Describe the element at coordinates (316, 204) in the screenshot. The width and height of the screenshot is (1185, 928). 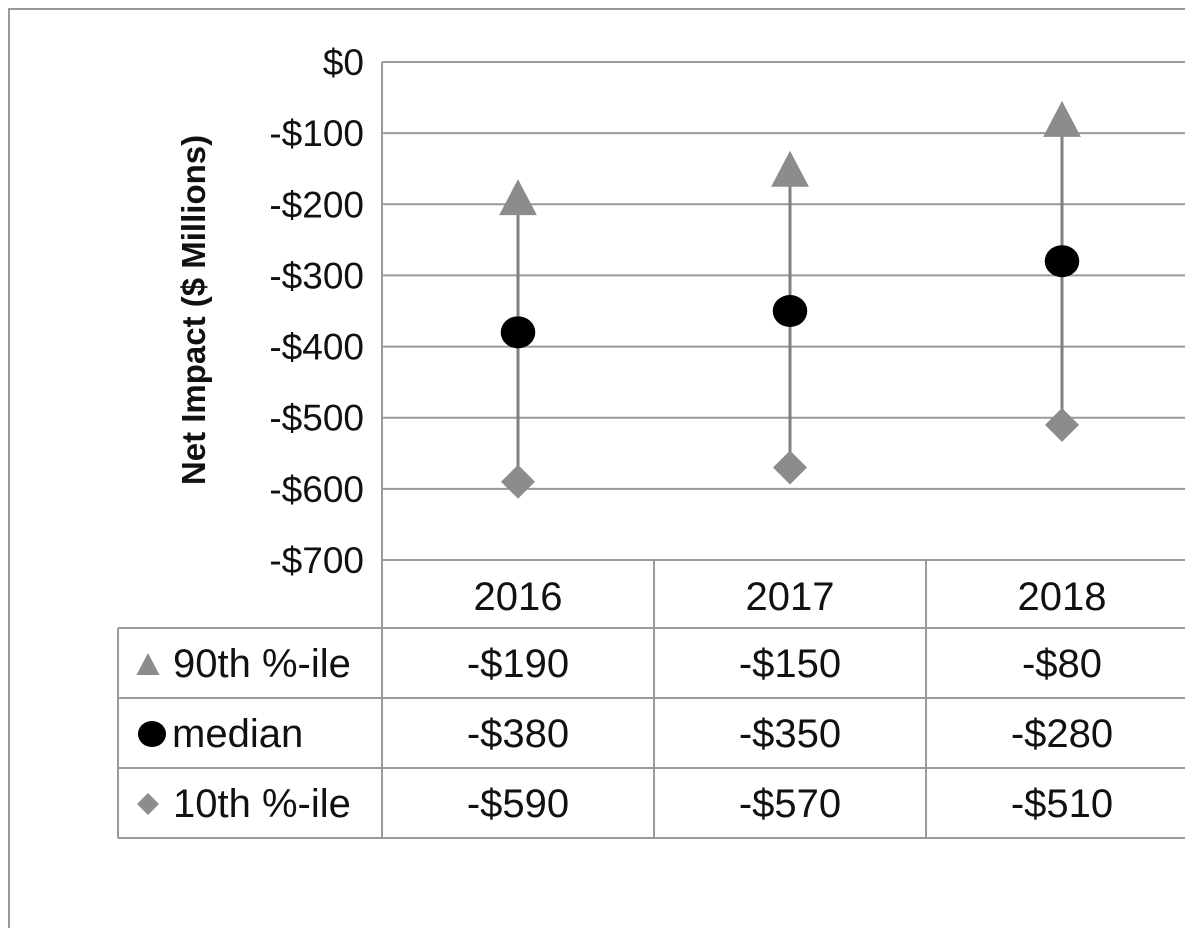
I see `y-tick-label: -$200` at that location.